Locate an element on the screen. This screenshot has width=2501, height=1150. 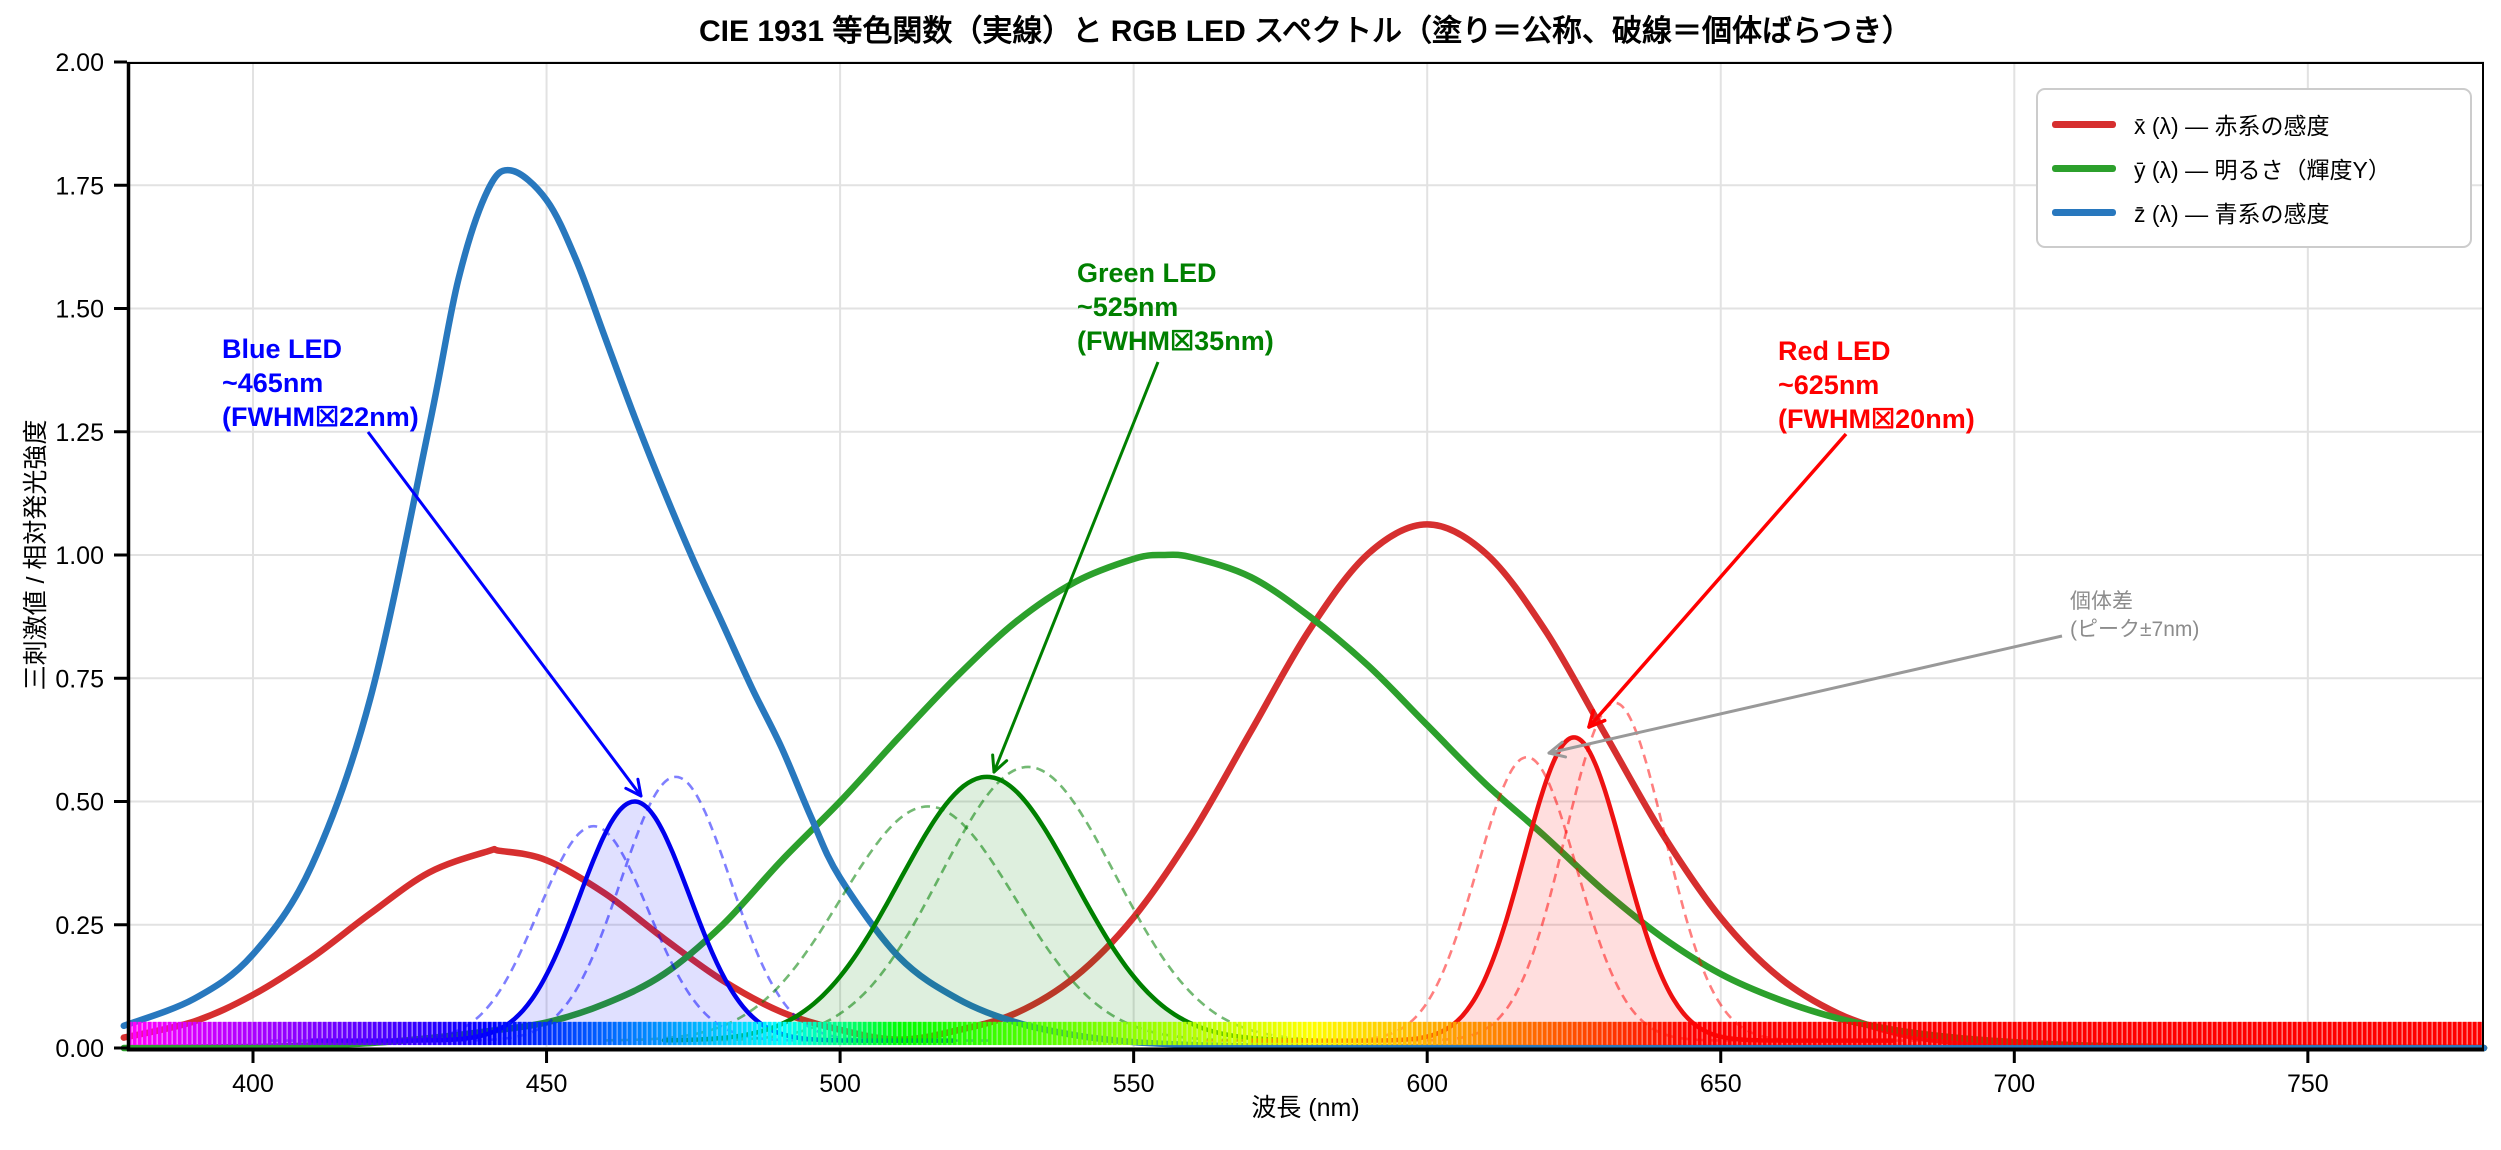
x-tick-label-400: 400 is located at coordinates (253, 1084).